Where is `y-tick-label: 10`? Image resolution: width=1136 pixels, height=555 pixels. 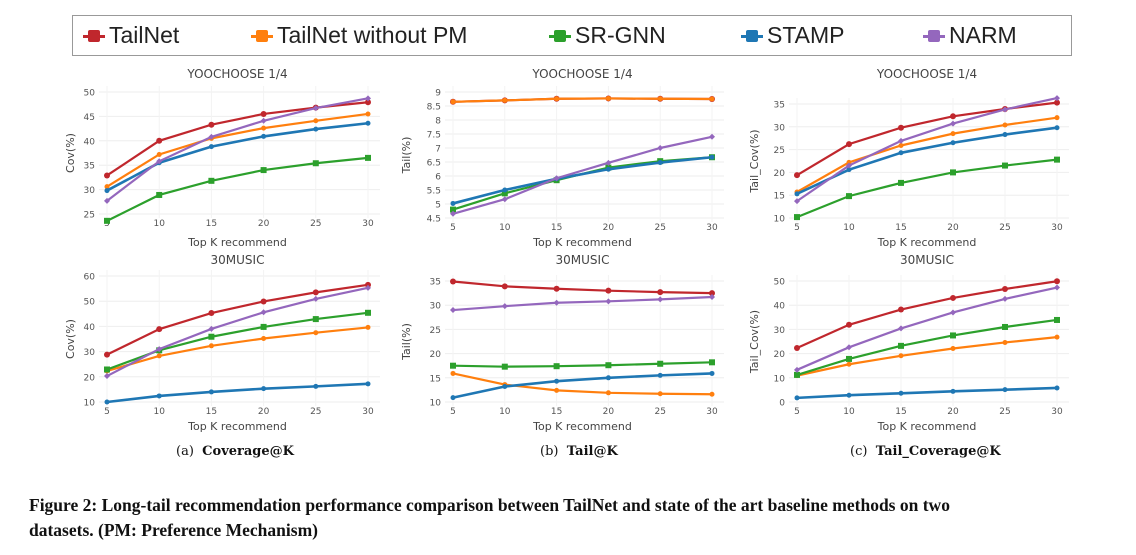 y-tick-label: 10 is located at coordinates (90, 404).